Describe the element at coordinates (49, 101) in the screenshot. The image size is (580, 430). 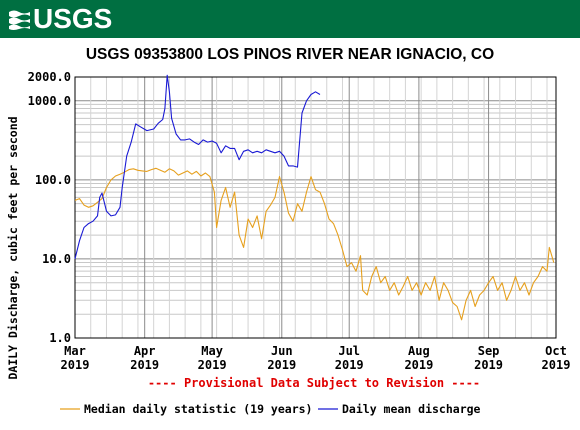
I see `y-tick-label: 1000.0` at that location.